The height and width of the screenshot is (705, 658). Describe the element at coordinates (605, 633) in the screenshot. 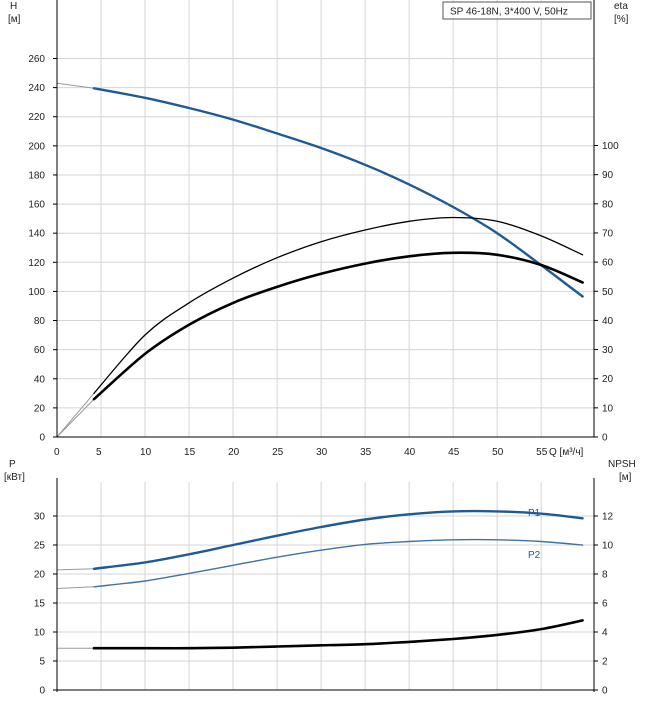

I see `y-right-tick-label: 4` at that location.